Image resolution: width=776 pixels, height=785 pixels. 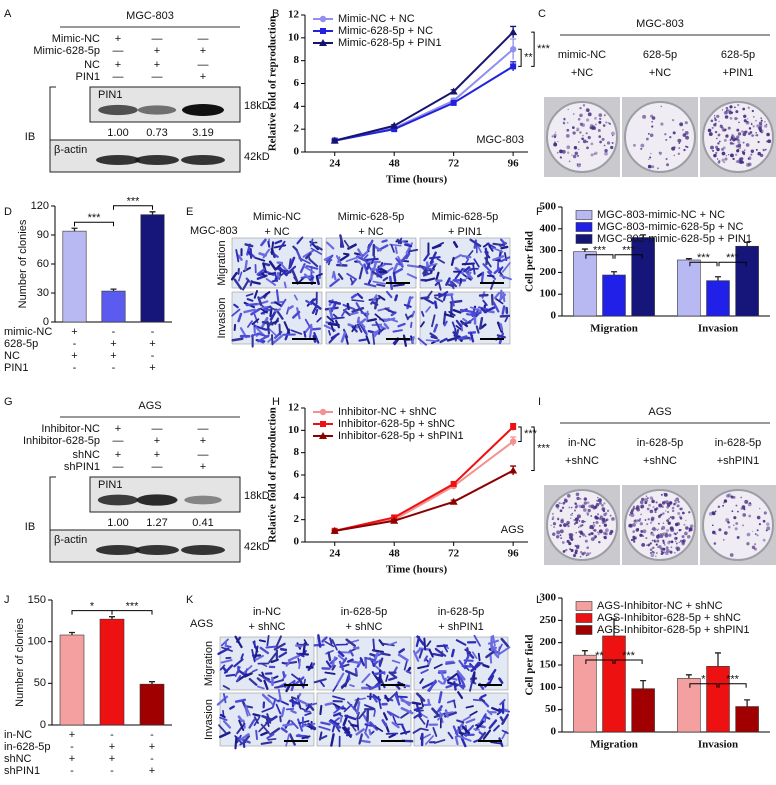 I want to click on y-tick-label: 8, so click(x=297, y=60).